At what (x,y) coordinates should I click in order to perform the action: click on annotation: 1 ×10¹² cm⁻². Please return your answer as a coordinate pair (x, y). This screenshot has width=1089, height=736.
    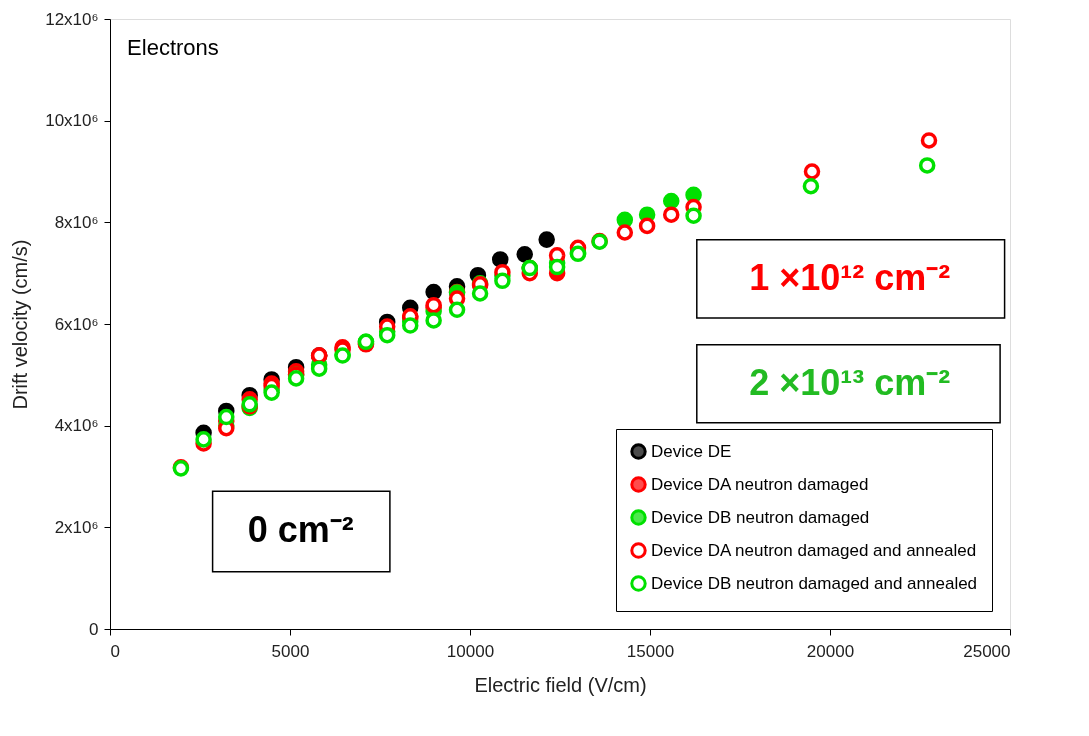
    Looking at the image, I should click on (850, 277).